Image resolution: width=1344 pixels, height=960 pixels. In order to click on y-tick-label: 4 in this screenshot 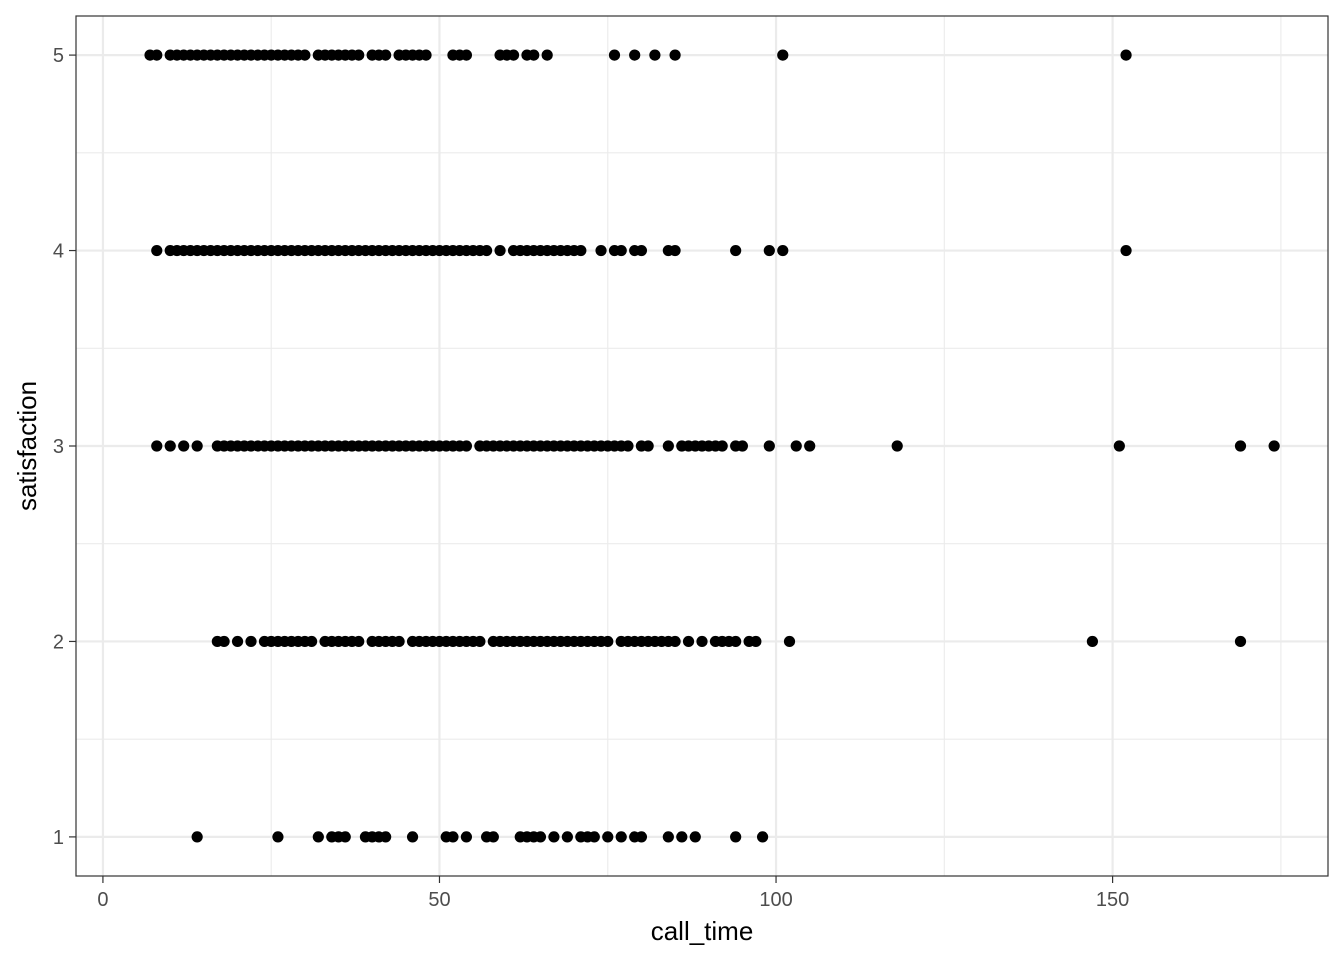, I will do `click(58, 252)`.